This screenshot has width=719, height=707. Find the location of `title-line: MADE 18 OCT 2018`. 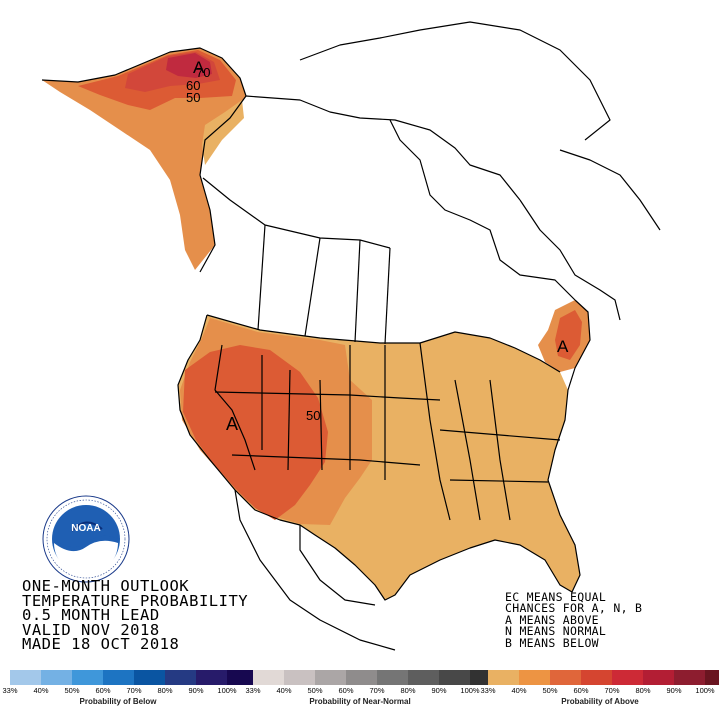

title-line: MADE 18 OCT 2018 is located at coordinates (101, 644).